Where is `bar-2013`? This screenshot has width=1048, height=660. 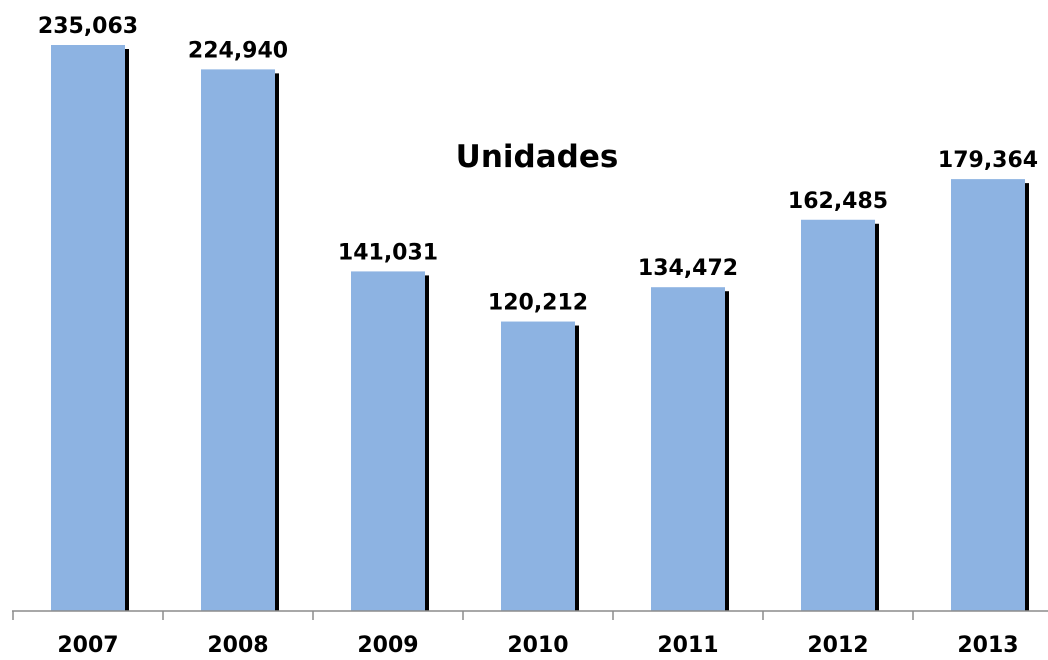 bar-2013 is located at coordinates (988, 395).